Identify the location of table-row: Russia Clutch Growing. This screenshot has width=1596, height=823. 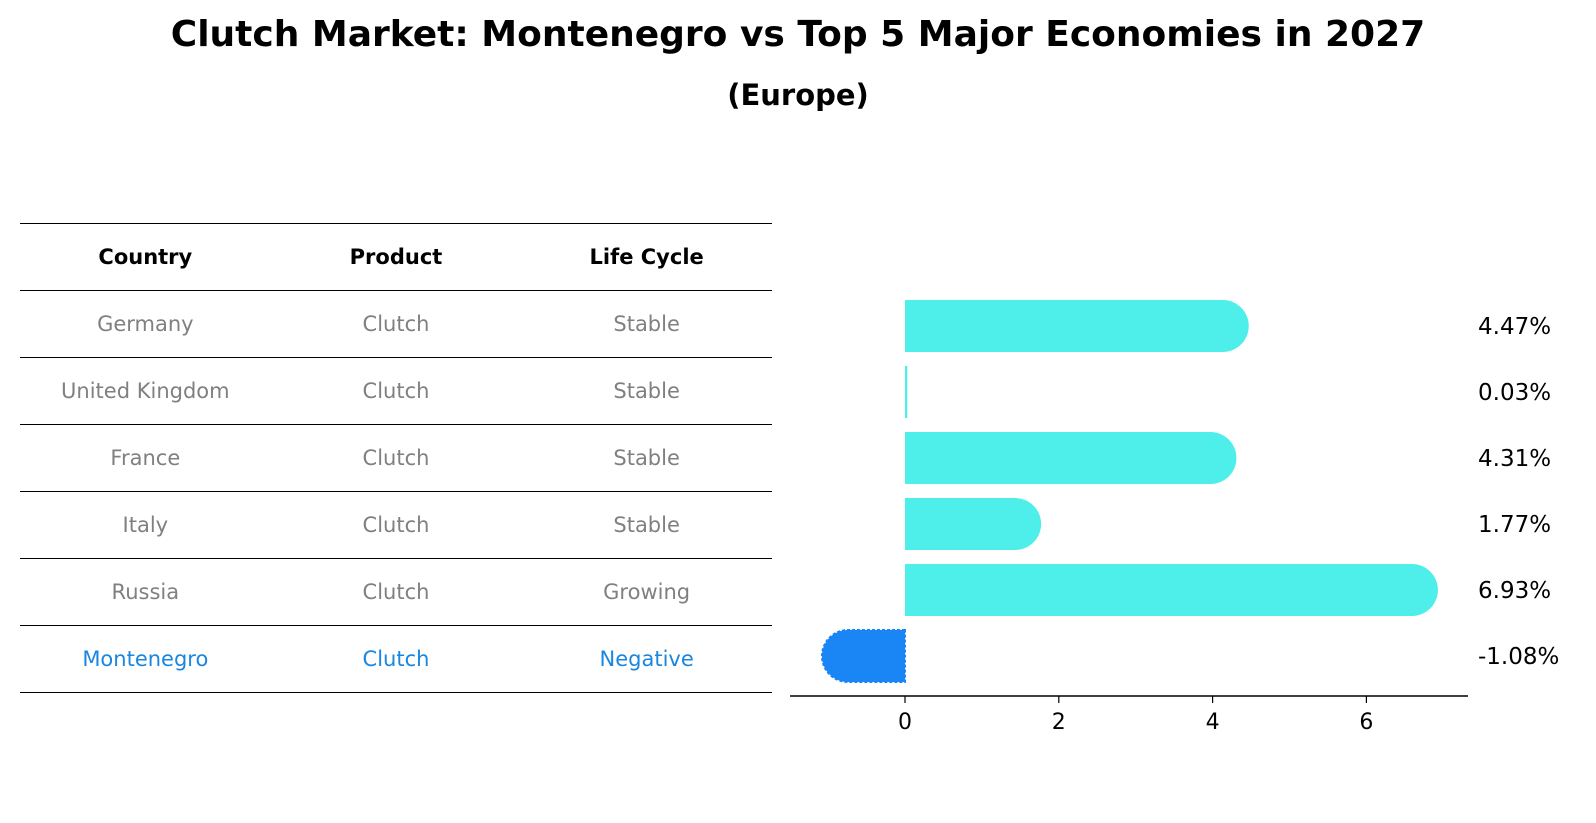
(396, 591).